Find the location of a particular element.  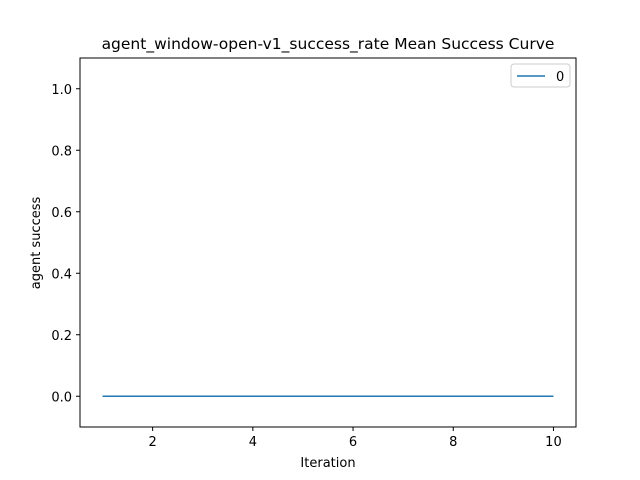

y-tick-label: 0.6 is located at coordinates (61, 213).